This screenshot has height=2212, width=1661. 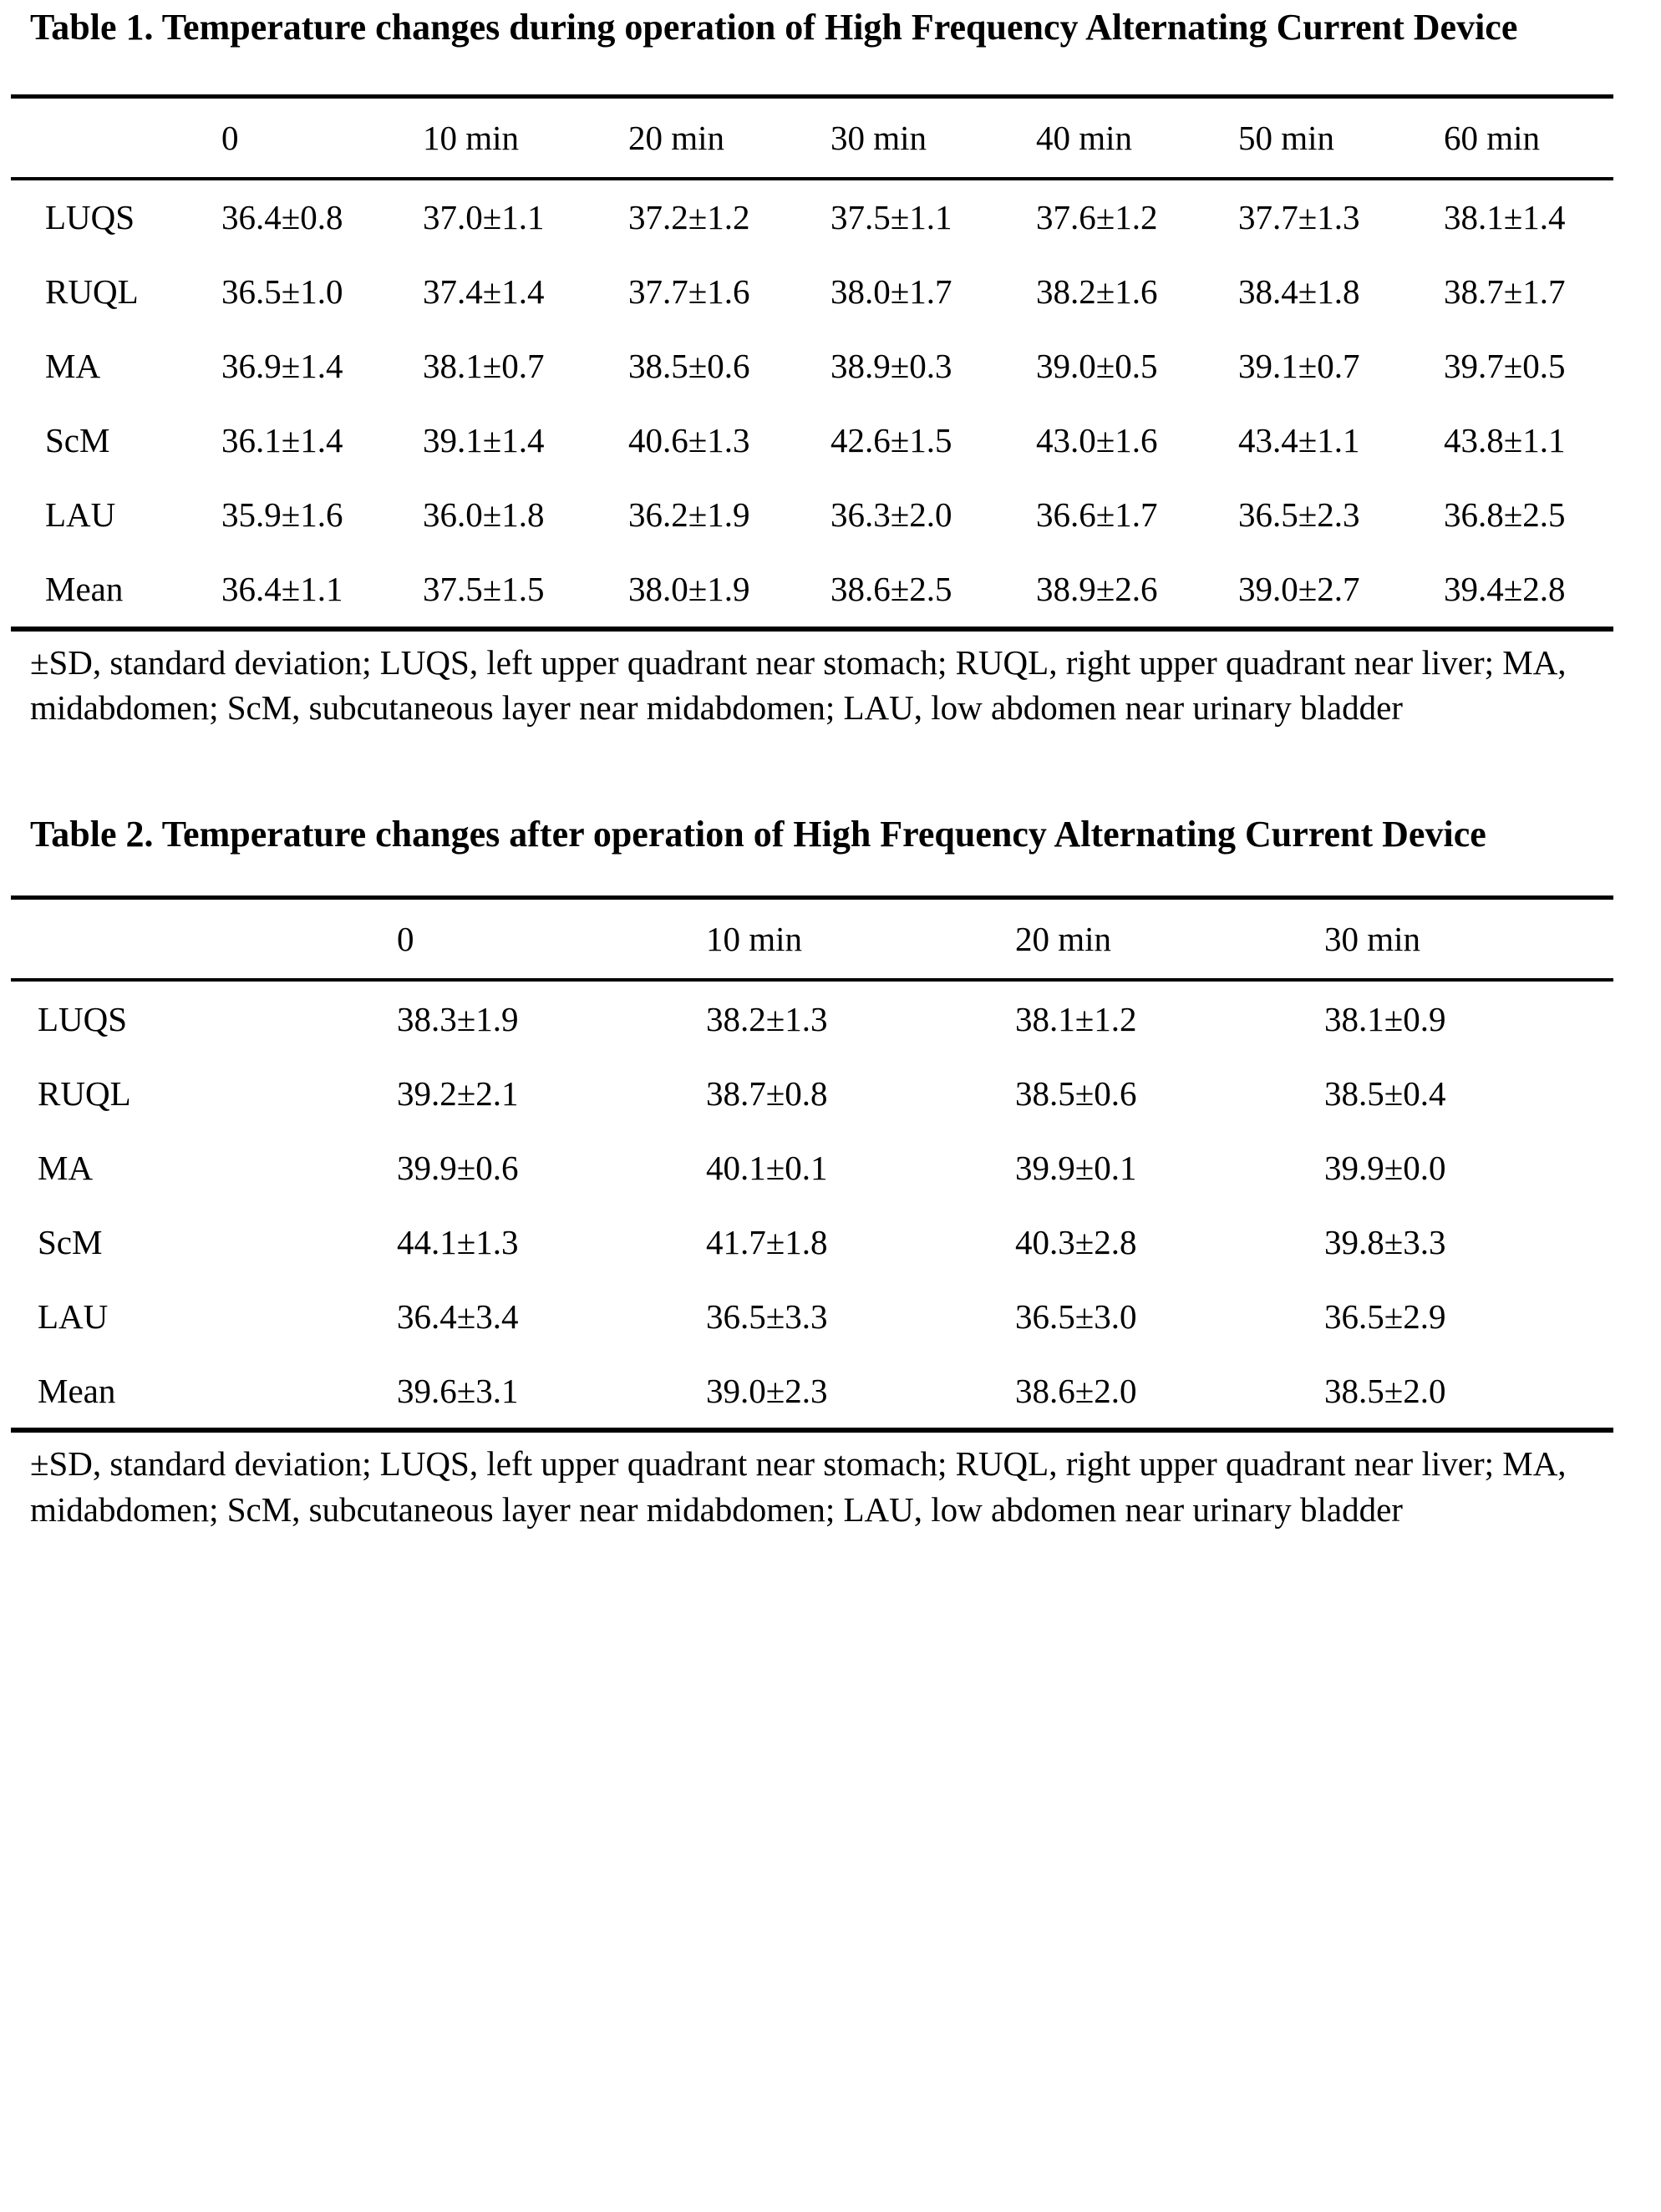 I want to click on table-cell: 38.5±0.4, so click(x=1385, y=1093).